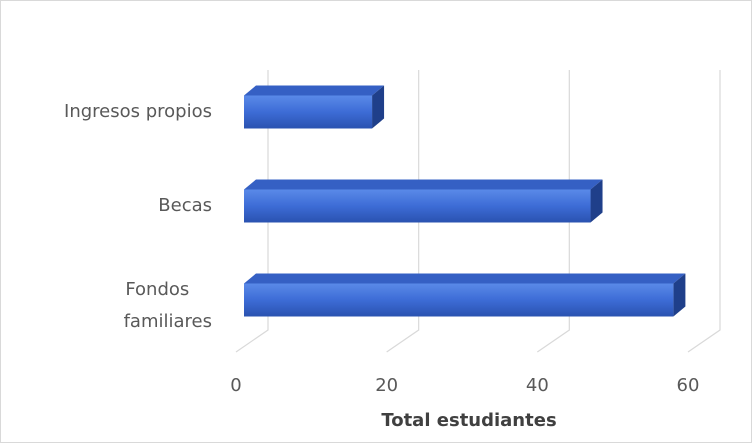 This screenshot has width=752, height=443. I want to click on x-tick-label: 40, so click(537, 385).